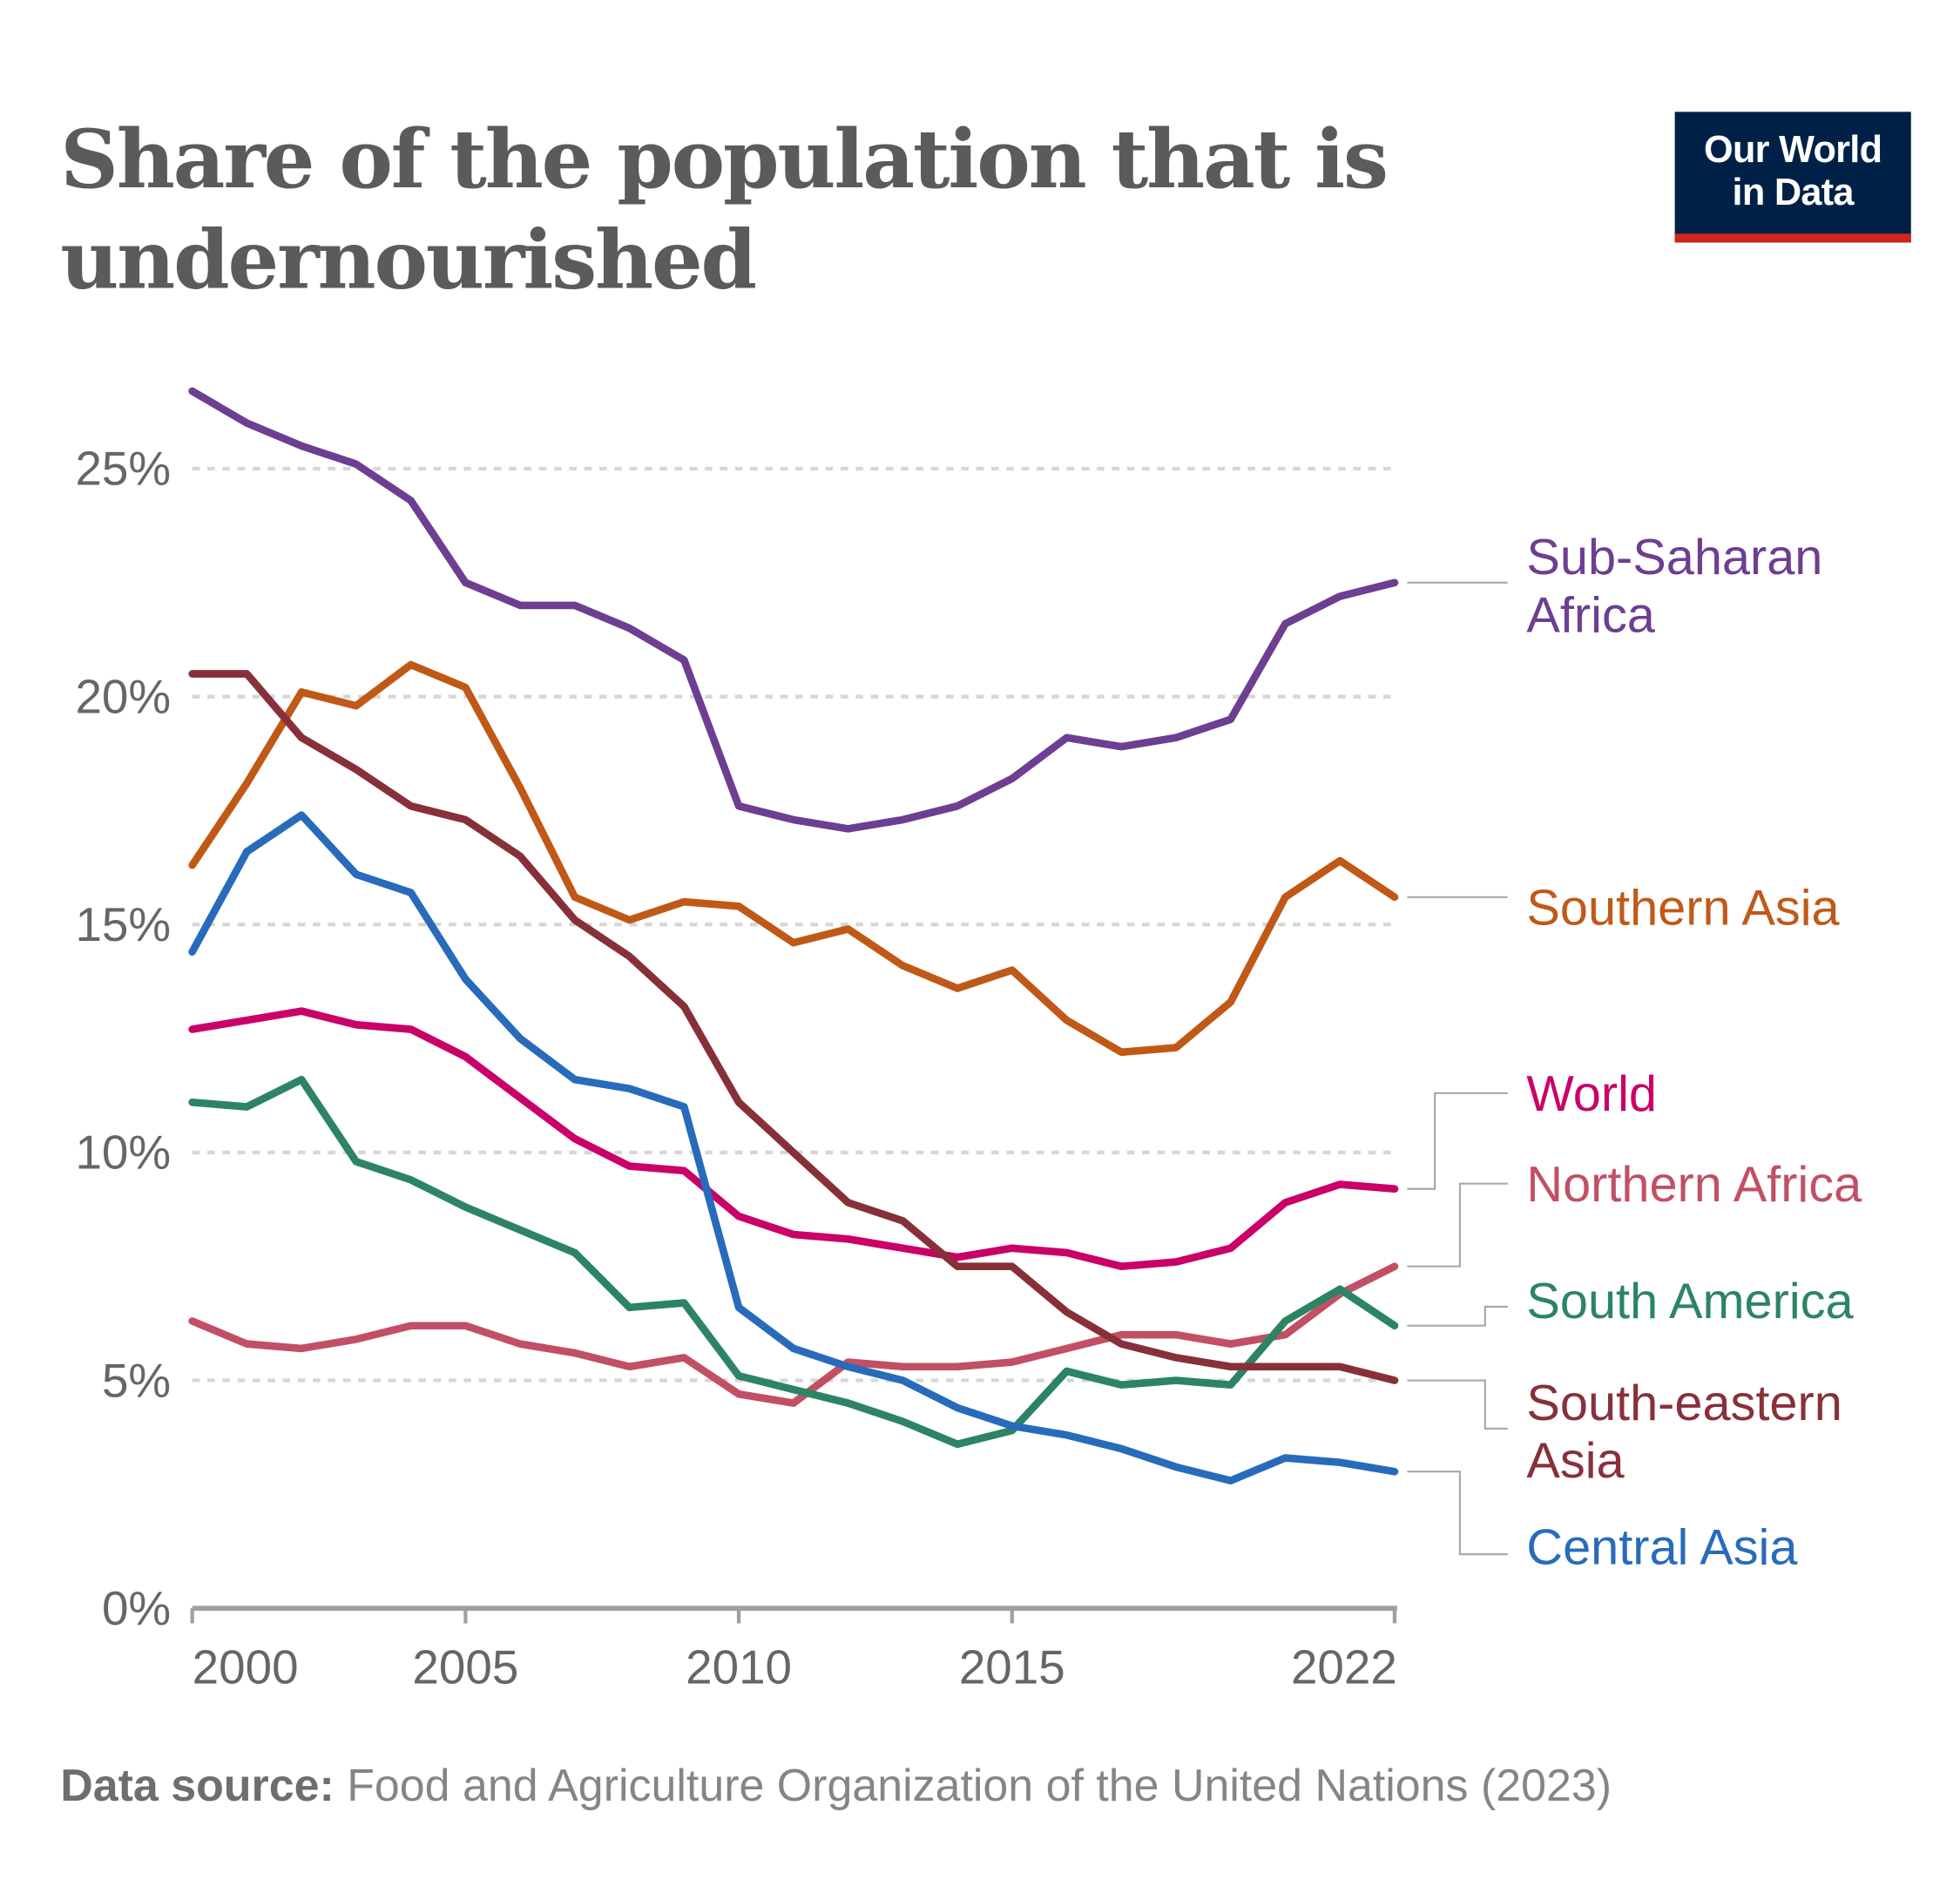 The image size is (1960, 1900). I want to click on series-label: World, so click(1591, 1094).